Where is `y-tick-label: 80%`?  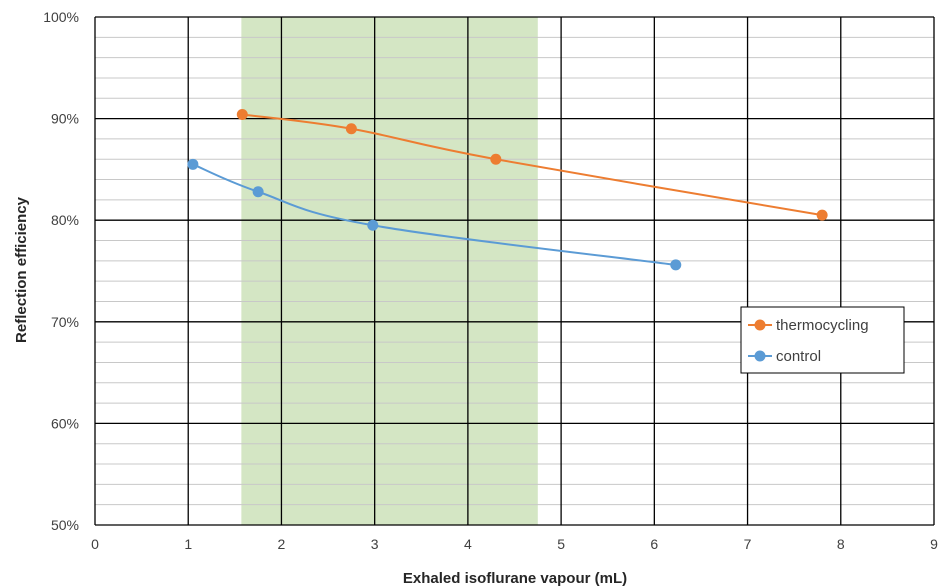
y-tick-label: 80% is located at coordinates (65, 220).